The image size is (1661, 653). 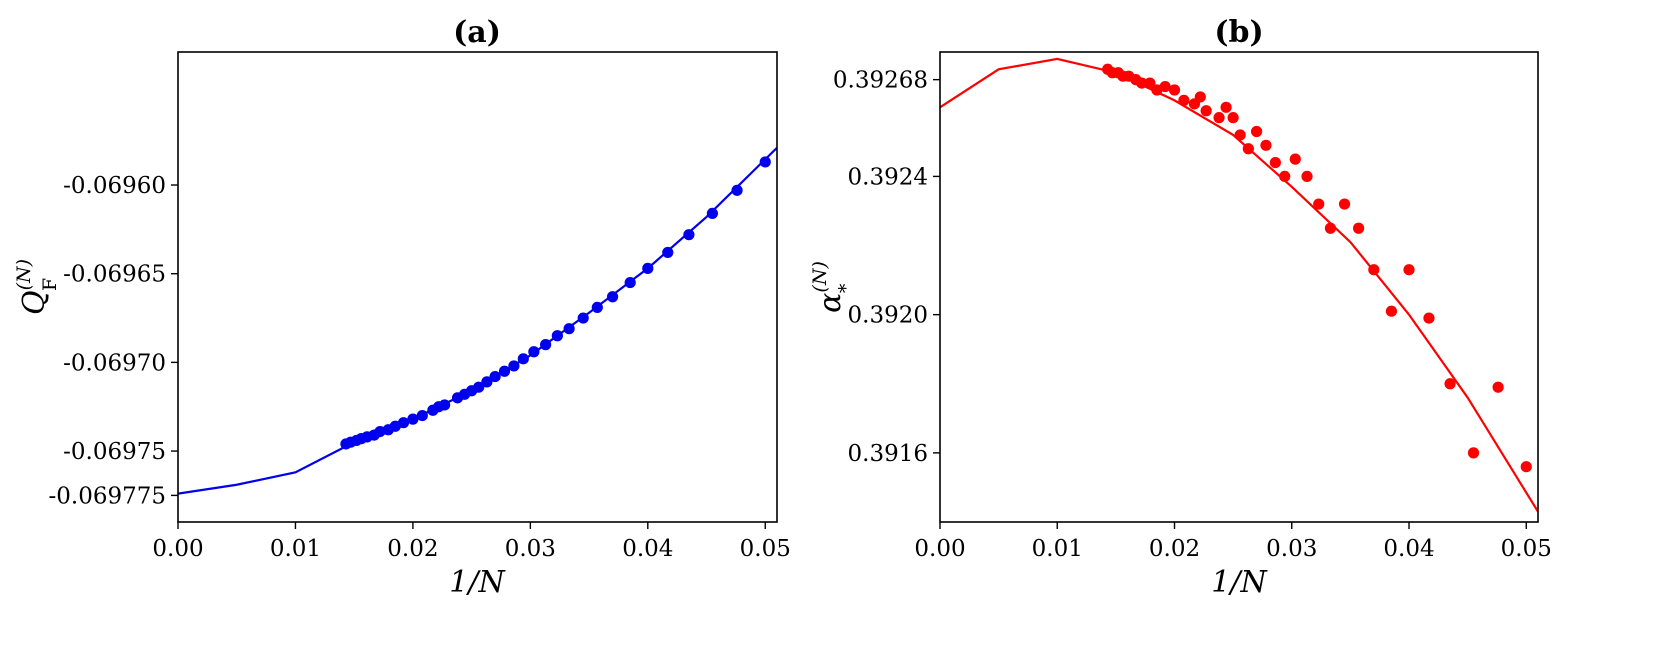 I want to click on y-axis-label: α(N) *, so click(x=833, y=287).